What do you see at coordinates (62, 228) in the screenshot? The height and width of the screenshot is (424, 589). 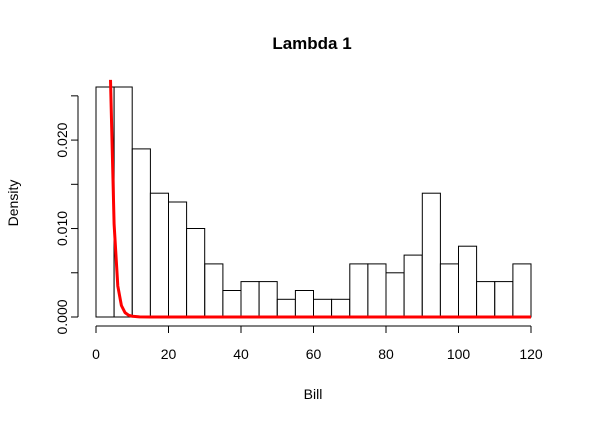 I see `y-tick-label: 0.010` at bounding box center [62, 228].